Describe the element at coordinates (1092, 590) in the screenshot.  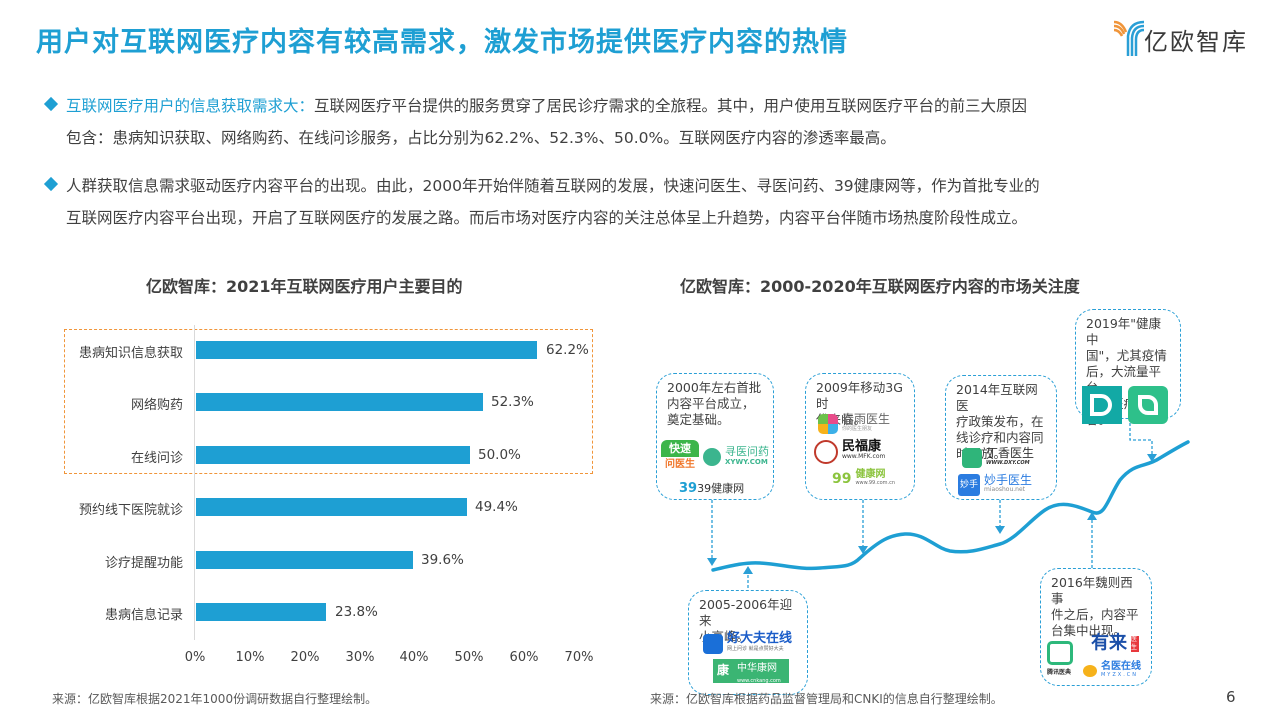
I see `card-text: 2016年魏则西事` at that location.